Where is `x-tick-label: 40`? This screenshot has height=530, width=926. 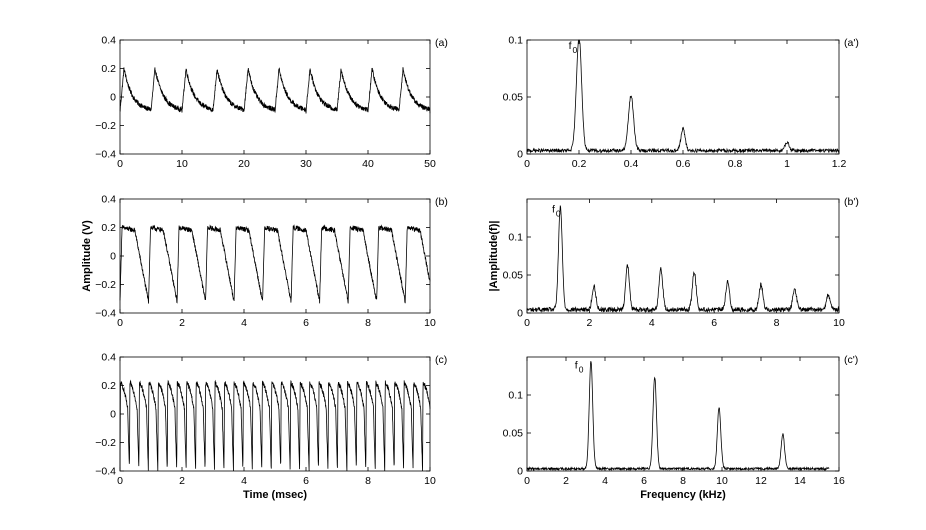 x-tick-label: 40 is located at coordinates (368, 164).